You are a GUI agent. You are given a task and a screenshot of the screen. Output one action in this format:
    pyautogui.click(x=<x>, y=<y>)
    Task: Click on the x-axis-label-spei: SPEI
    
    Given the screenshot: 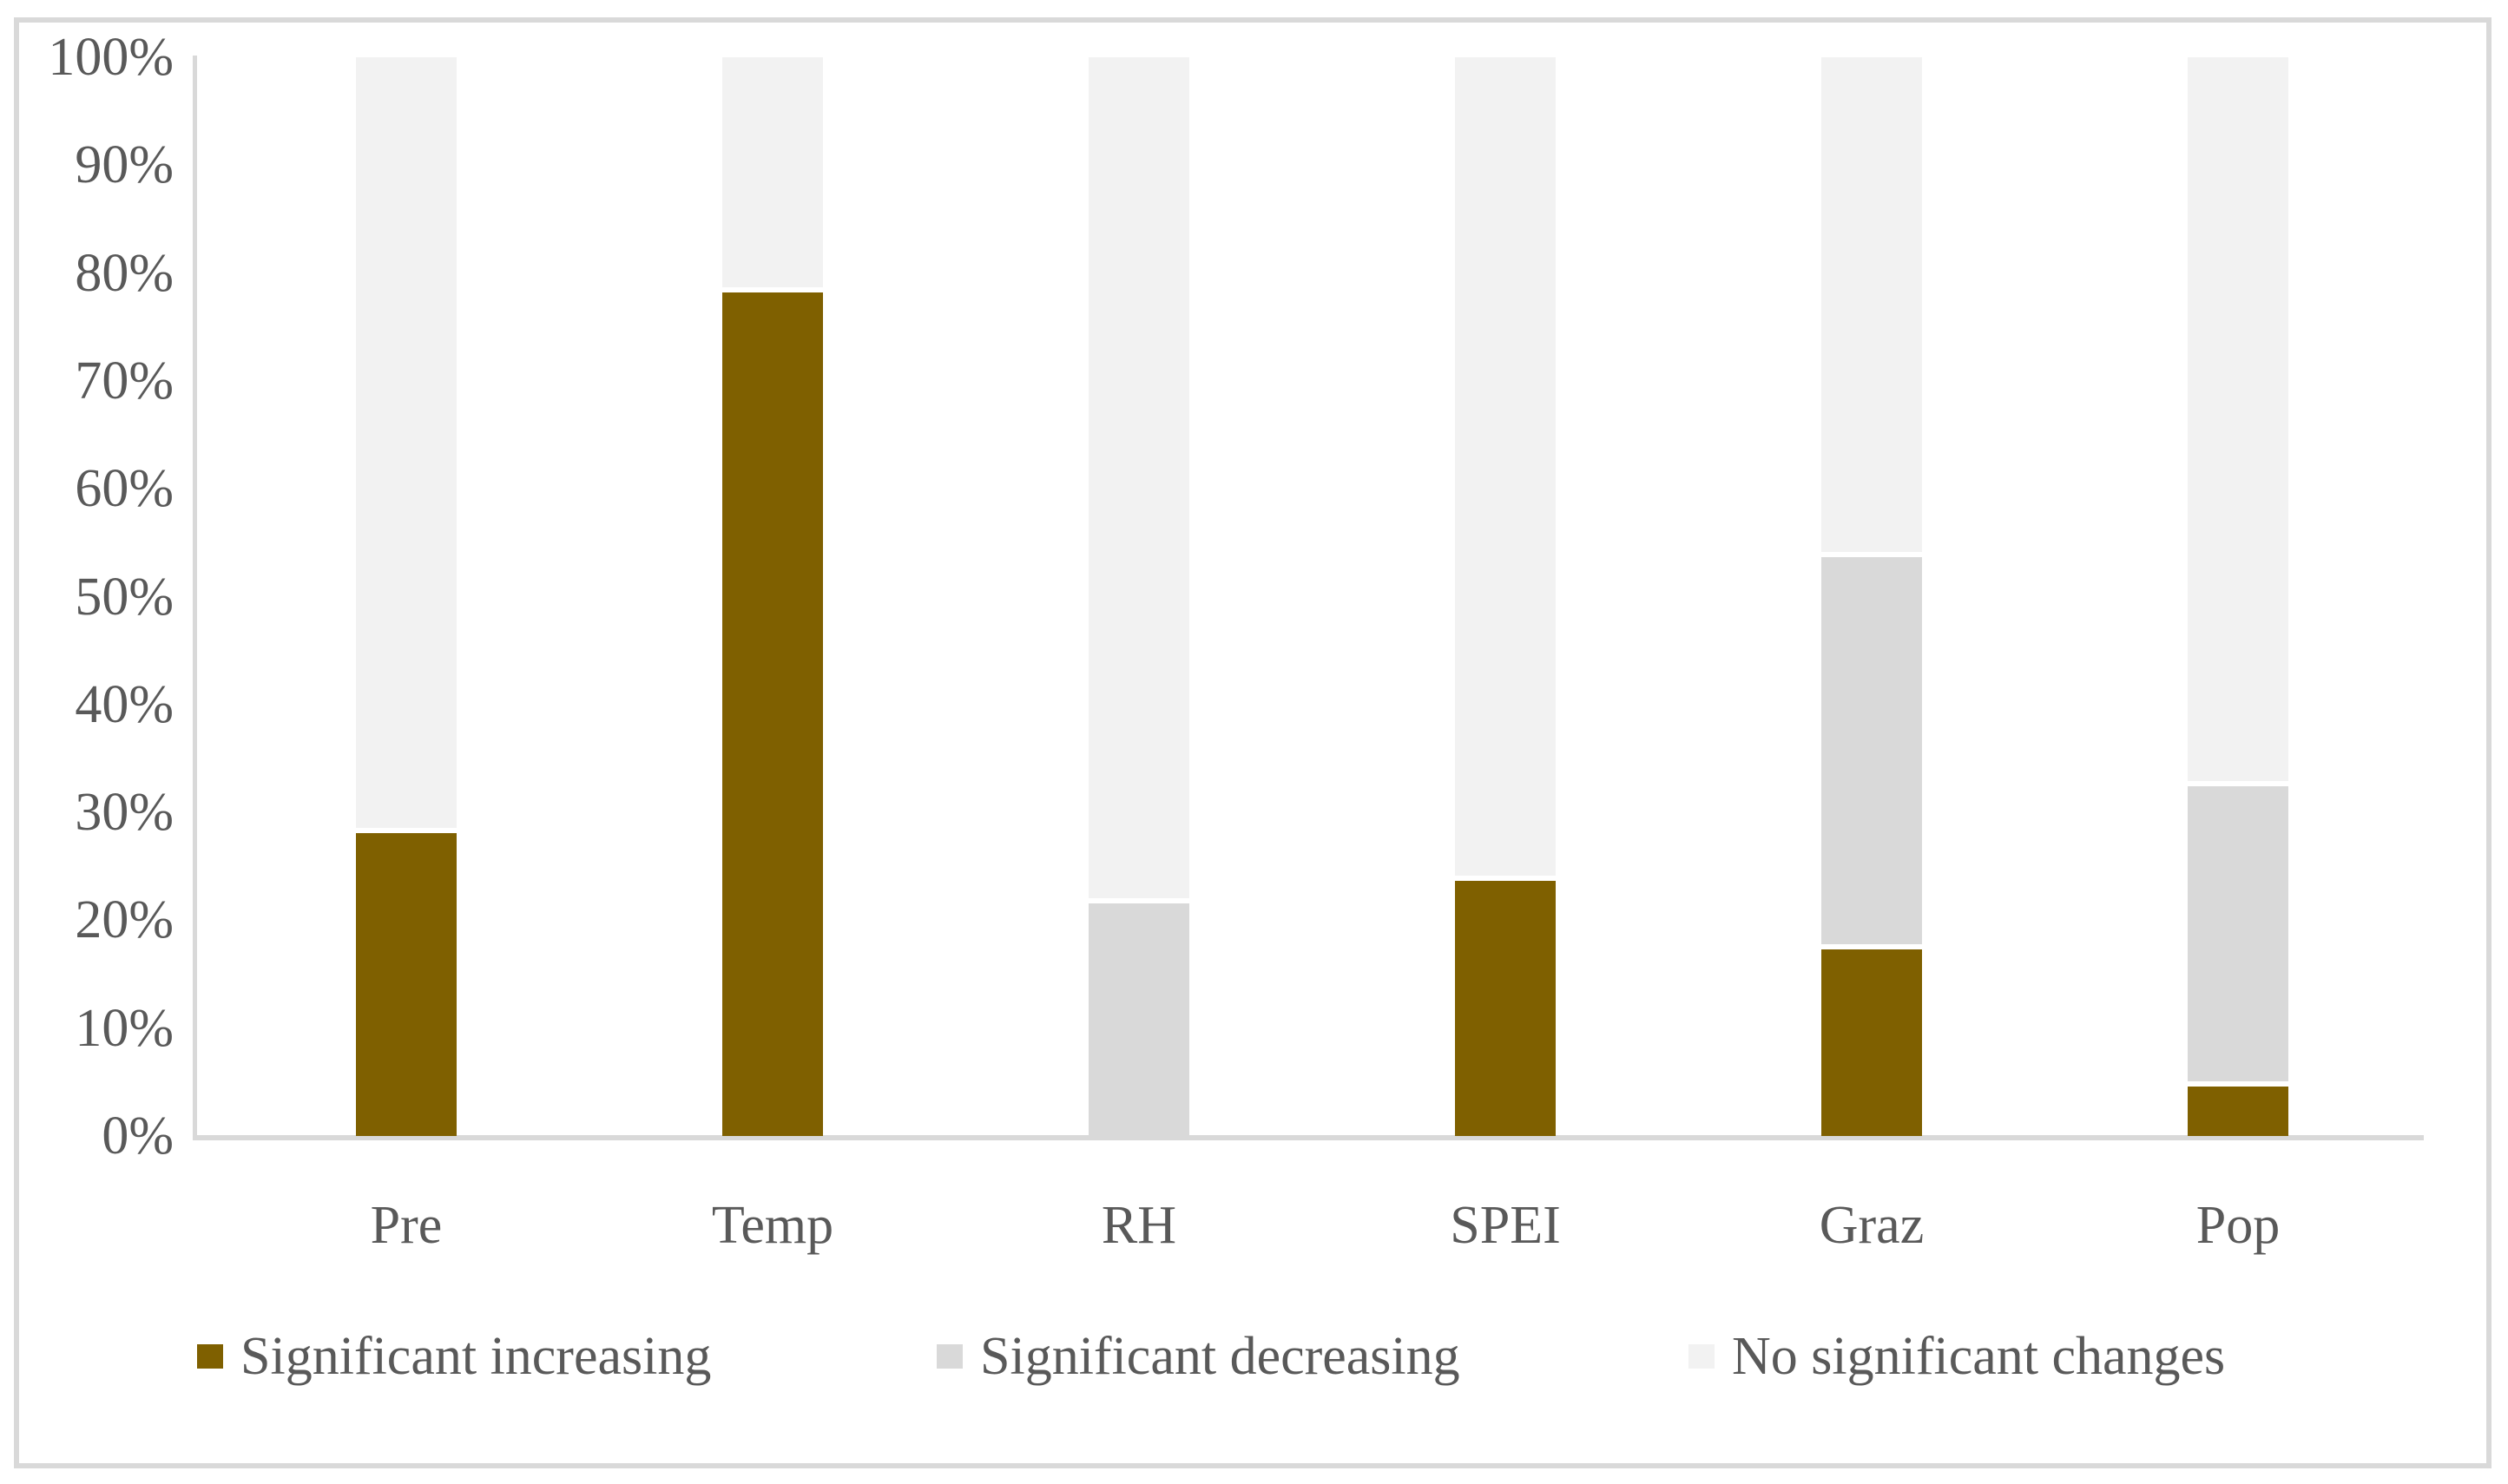 What is the action you would take?
    pyautogui.click(x=1506, y=1225)
    